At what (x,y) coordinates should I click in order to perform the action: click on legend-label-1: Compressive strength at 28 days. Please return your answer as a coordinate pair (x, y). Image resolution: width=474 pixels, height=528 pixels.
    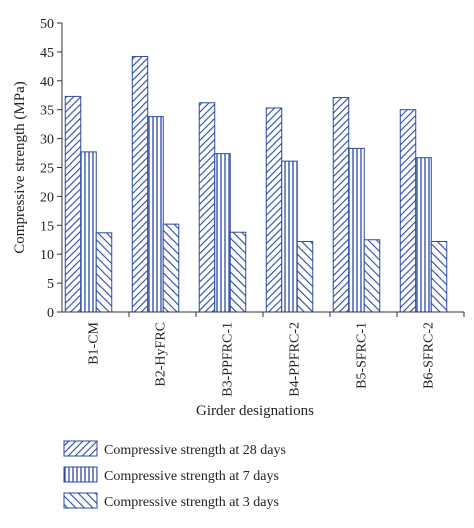
    Looking at the image, I should click on (195, 450).